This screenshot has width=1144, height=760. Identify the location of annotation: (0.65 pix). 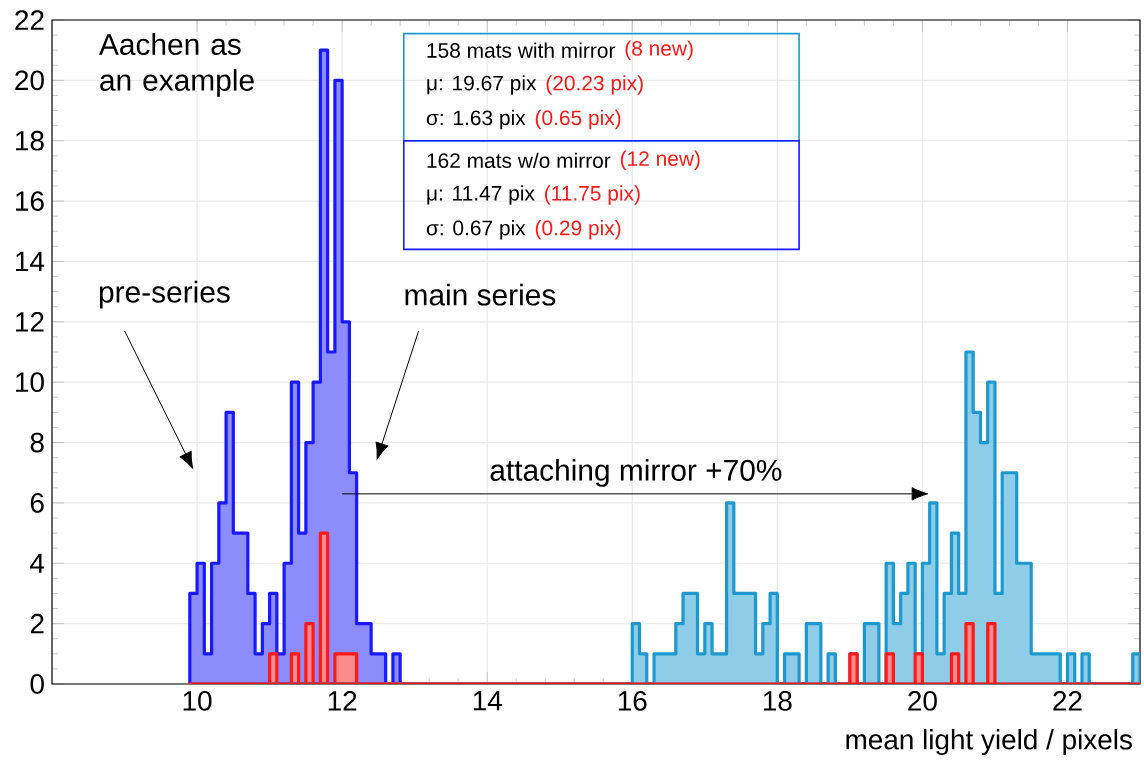
(578, 119).